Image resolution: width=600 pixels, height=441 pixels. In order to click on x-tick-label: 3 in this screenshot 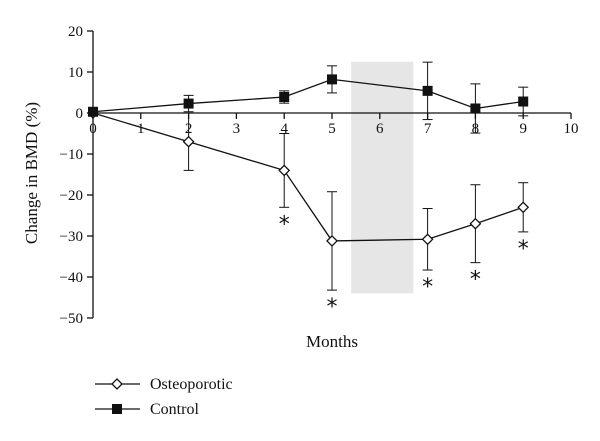, I will do `click(237, 129)`.